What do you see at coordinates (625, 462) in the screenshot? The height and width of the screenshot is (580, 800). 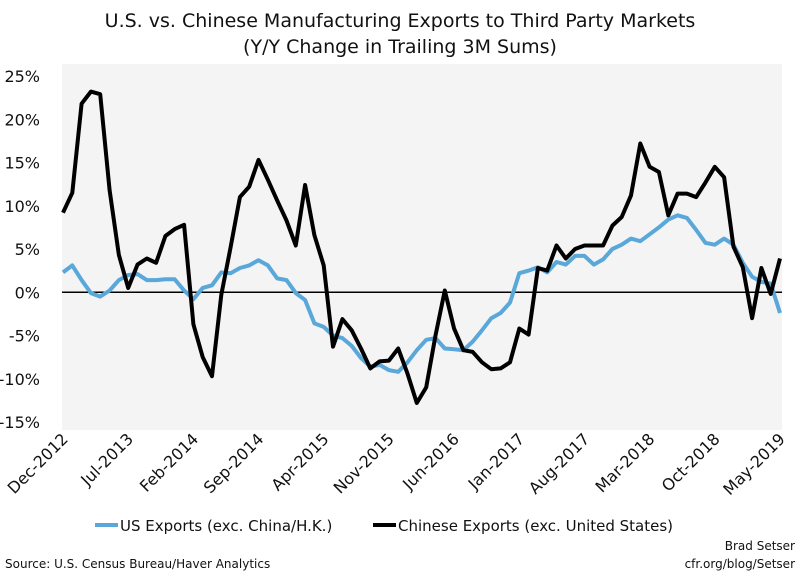 I see `x-tick-label: Mar-2018` at bounding box center [625, 462].